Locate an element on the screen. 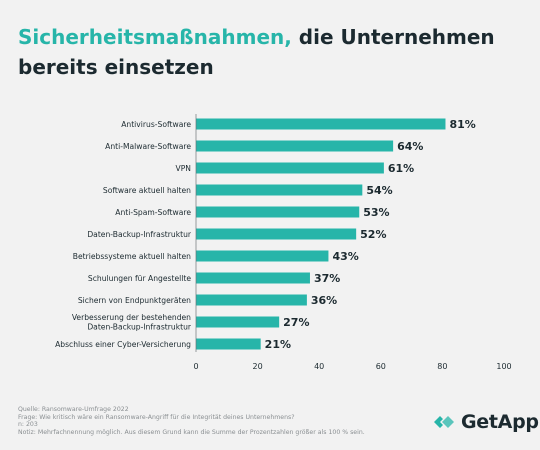 This screenshot has height=450, width=540. x-tick-label: 100 is located at coordinates (503, 366).